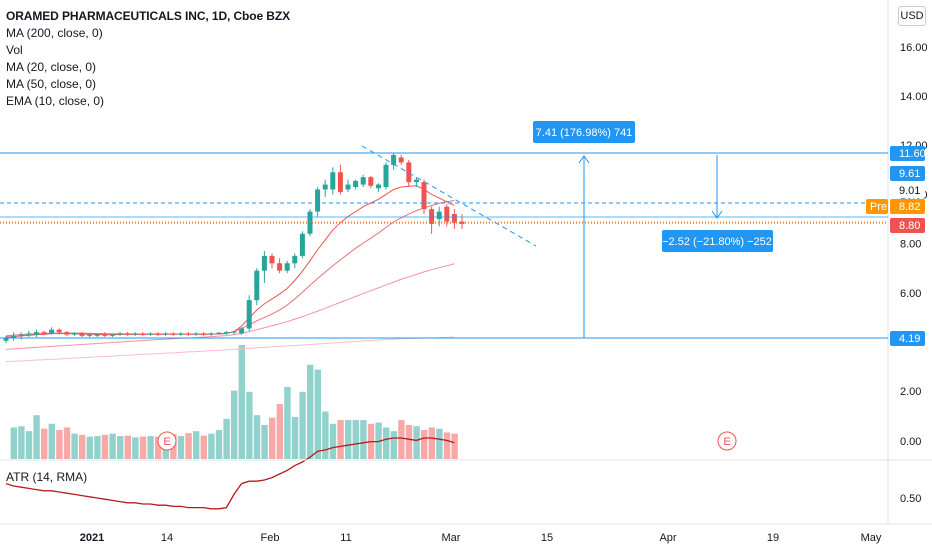  Describe the element at coordinates (449, 196) in the screenshot. I see `trend-line` at that location.